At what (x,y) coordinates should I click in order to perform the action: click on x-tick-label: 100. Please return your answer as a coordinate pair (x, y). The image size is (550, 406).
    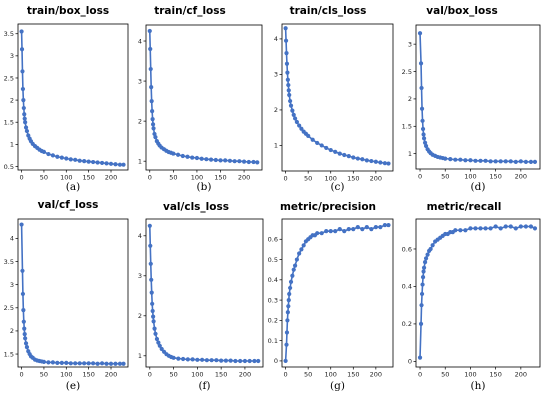
    Looking at the image, I should click on (470, 177).